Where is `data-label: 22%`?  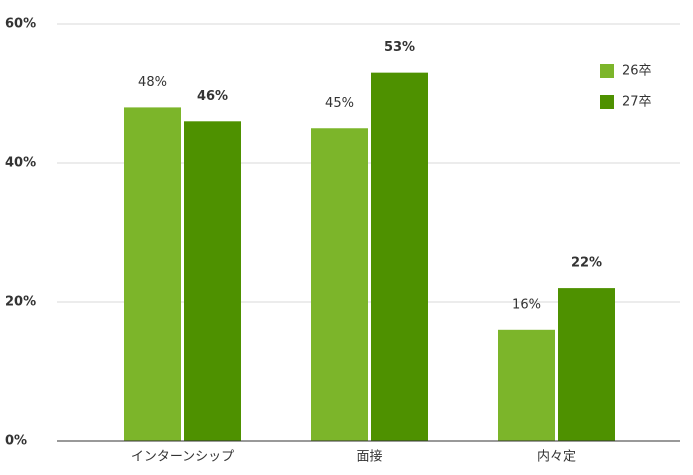 data-label: 22% is located at coordinates (586, 263).